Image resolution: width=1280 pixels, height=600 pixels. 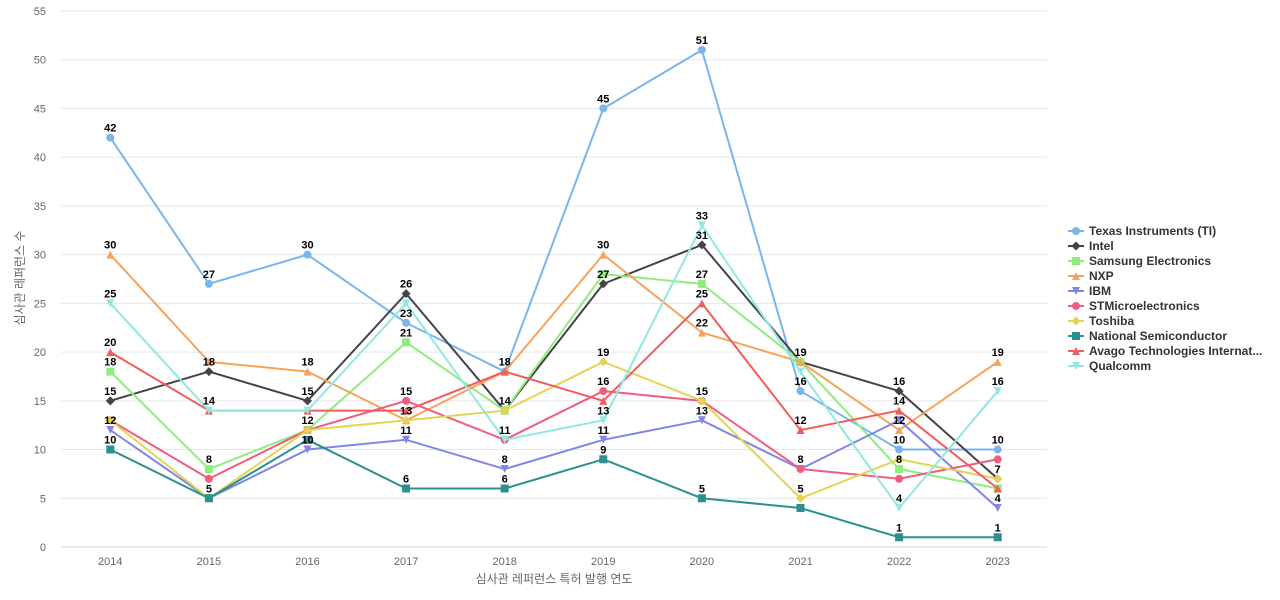 What do you see at coordinates (1120, 366) in the screenshot?
I see `legend-label: Qualcomm` at bounding box center [1120, 366].